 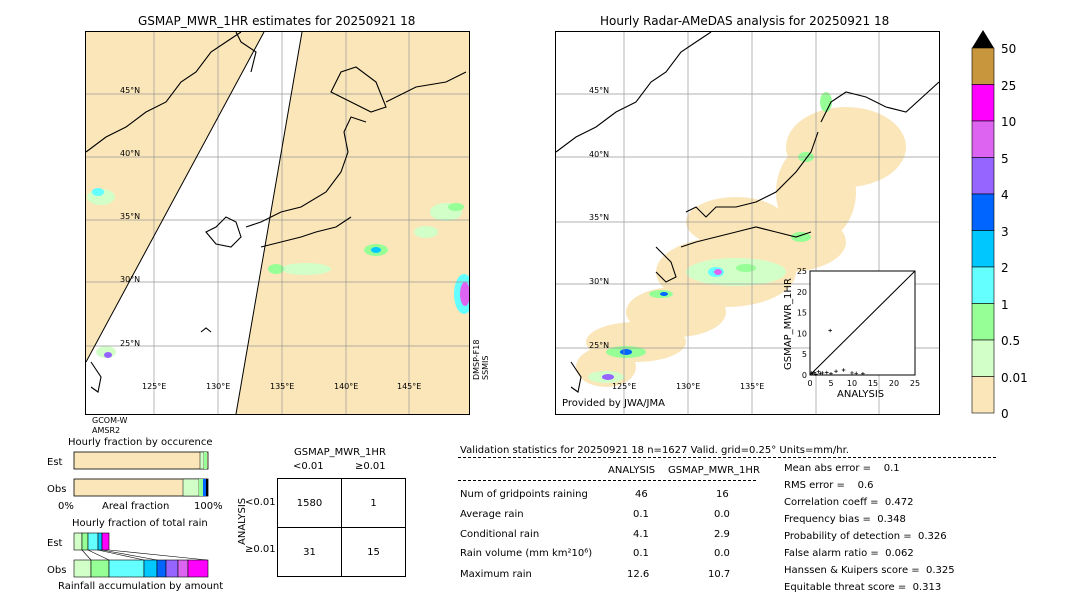 I want to click on scatter-x-tick: 5, so click(x=830, y=383).